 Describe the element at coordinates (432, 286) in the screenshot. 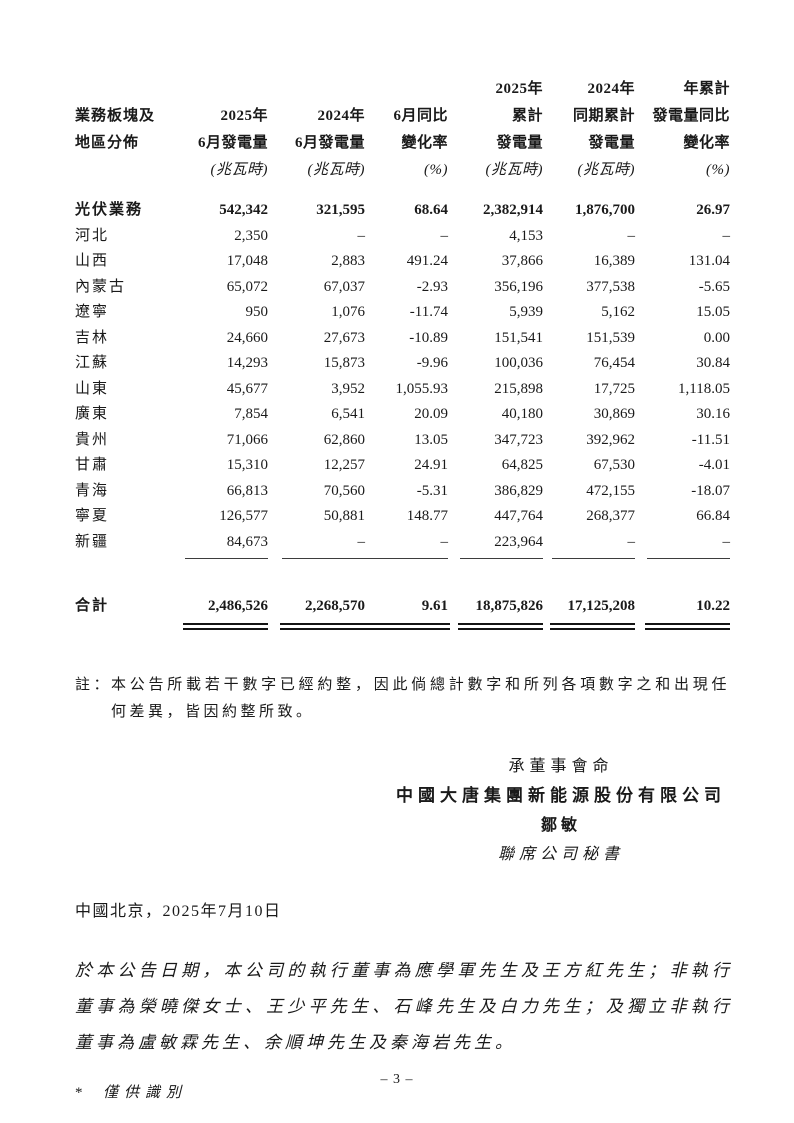

I see `value-cell: -2.93` at that location.